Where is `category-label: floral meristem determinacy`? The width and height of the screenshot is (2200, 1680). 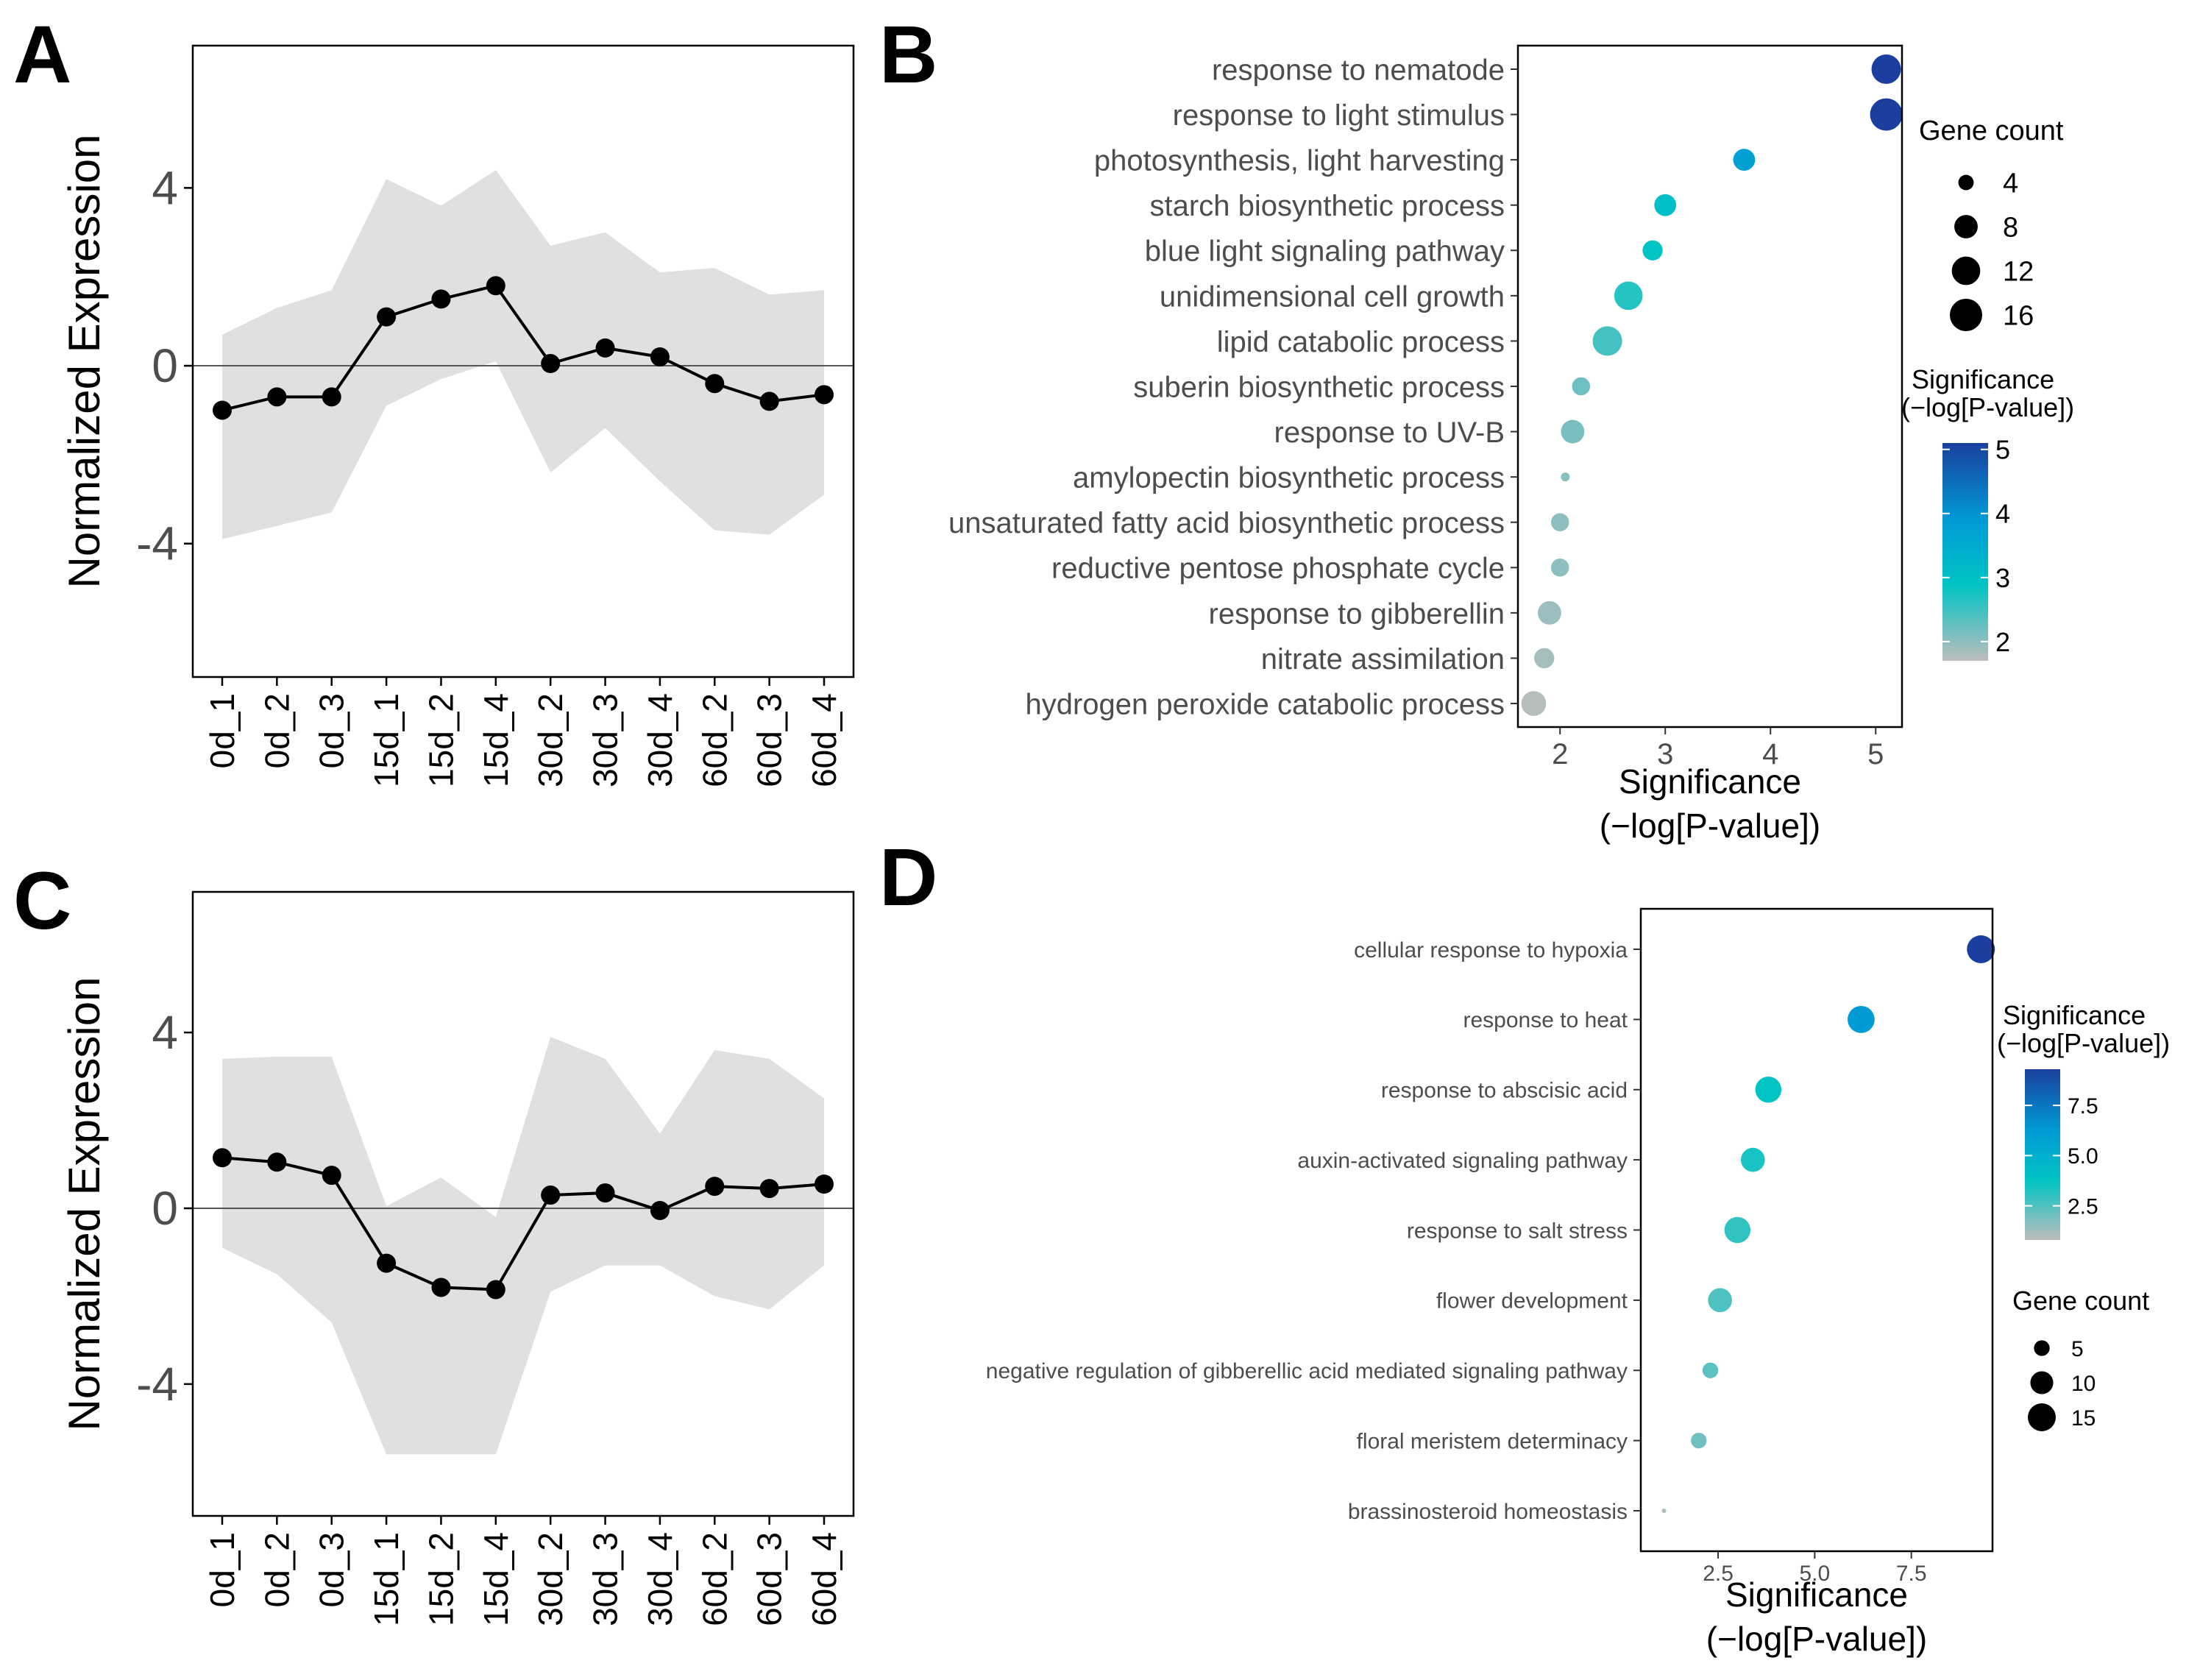
category-label: floral meristem determinacy is located at coordinates (1492, 1441).